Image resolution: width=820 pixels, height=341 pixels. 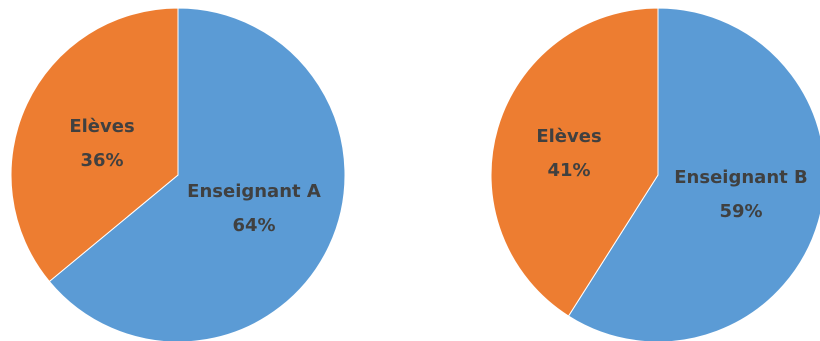 What do you see at coordinates (568, 153) in the screenshot?
I see `slice-label-1-1: Elèves 41%` at bounding box center [568, 153].